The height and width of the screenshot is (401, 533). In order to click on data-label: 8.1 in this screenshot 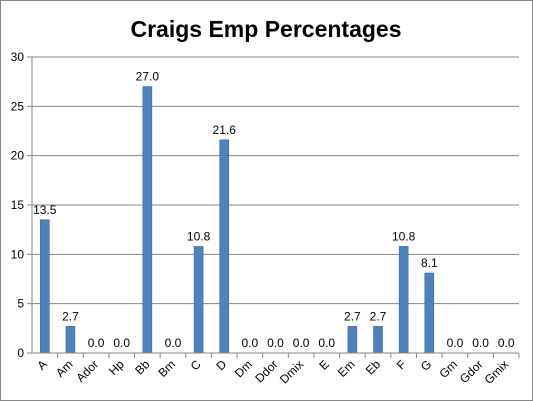, I will do `click(429, 263)`.